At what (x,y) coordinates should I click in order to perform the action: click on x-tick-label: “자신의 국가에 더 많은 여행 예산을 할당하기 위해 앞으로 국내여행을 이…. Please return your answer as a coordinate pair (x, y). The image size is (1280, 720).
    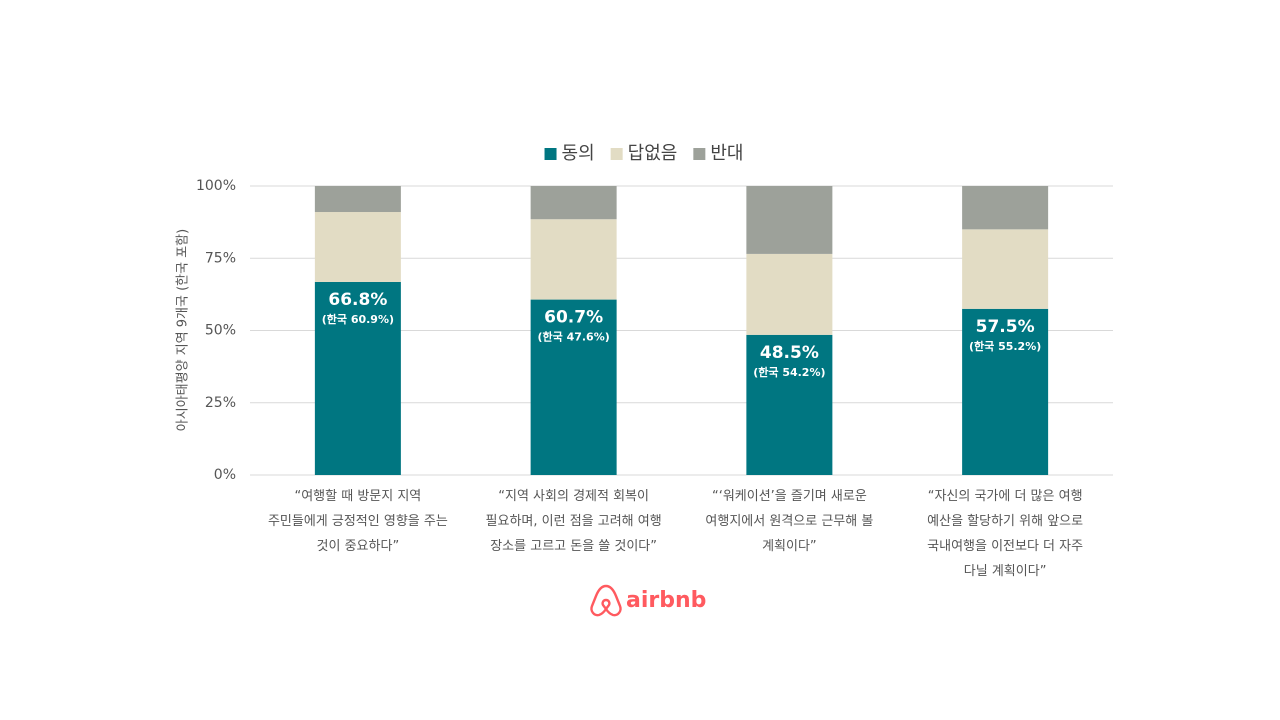
    Looking at the image, I should click on (1005, 534).